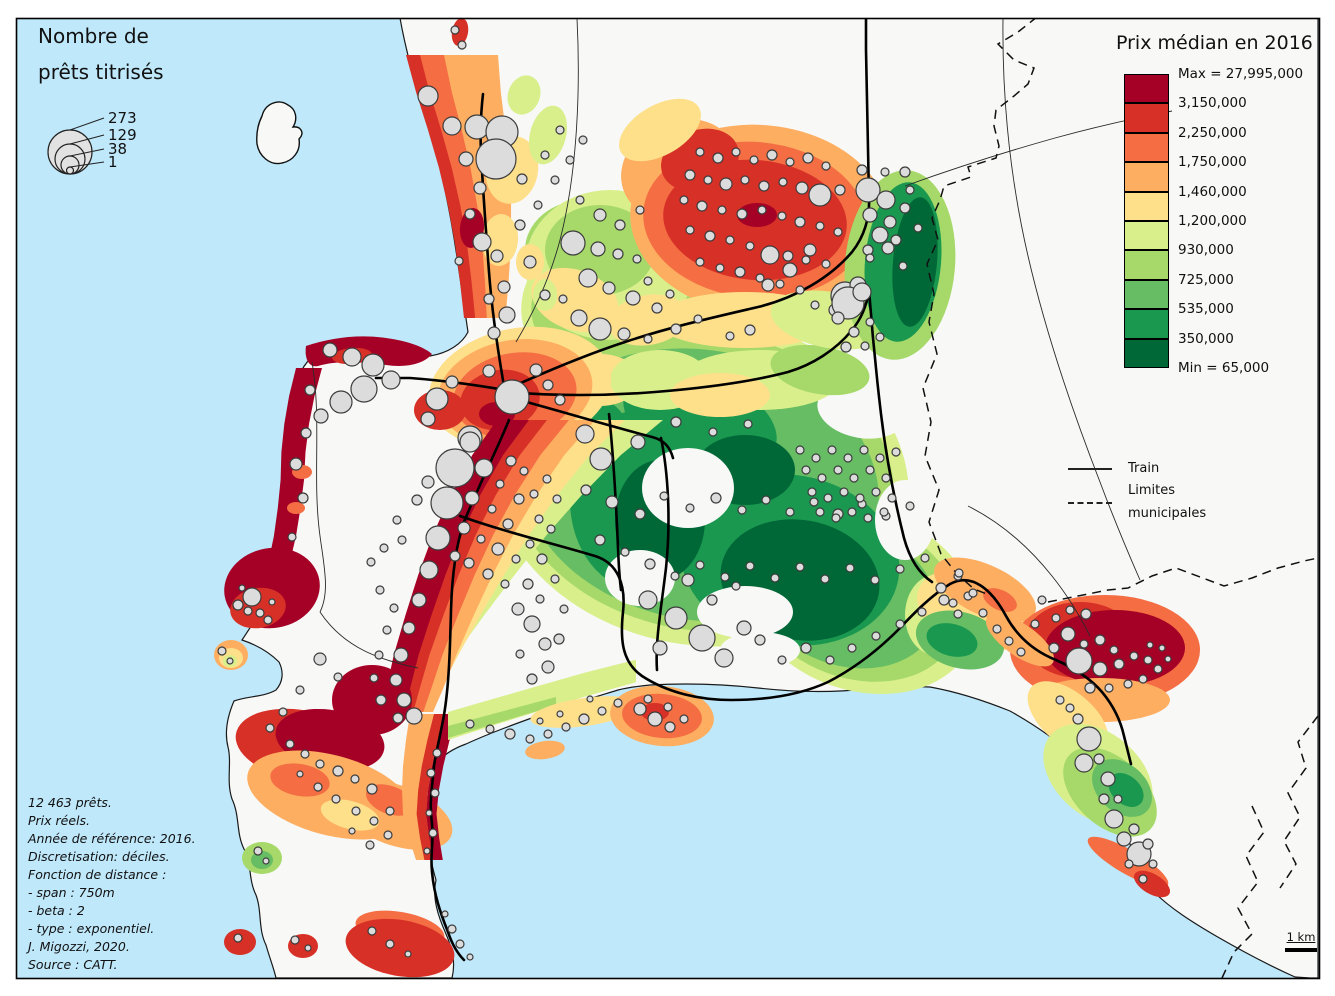 The height and width of the screenshot is (996, 1335). What do you see at coordinates (1206, 338) in the screenshot?
I see `price-scale-label: 350,000` at bounding box center [1206, 338].